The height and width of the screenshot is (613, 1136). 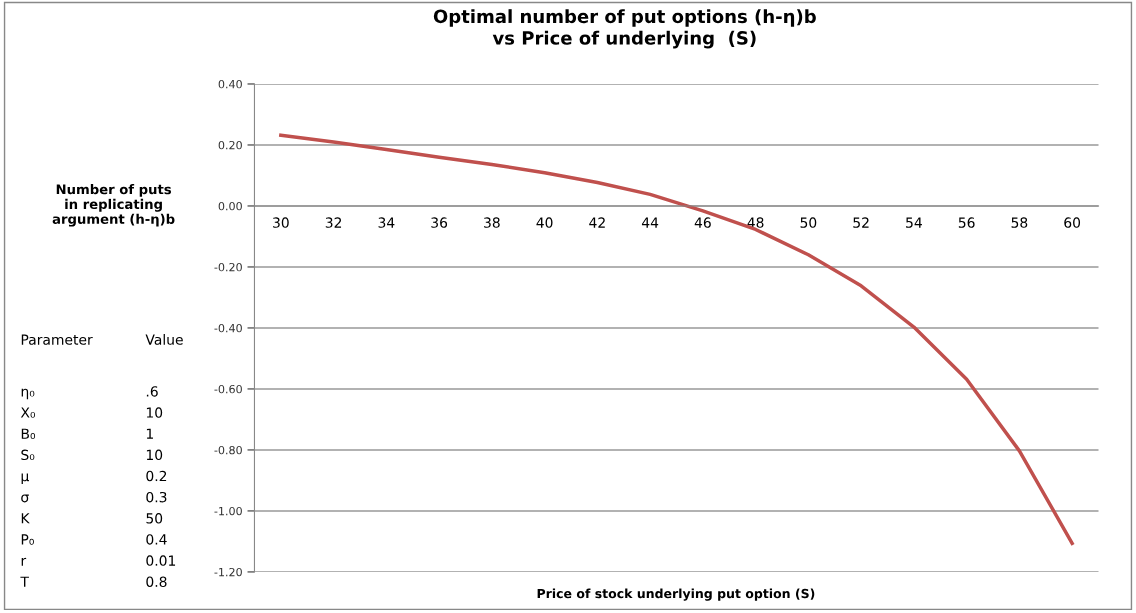 I want to click on text: S₀, so click(x=28, y=455).